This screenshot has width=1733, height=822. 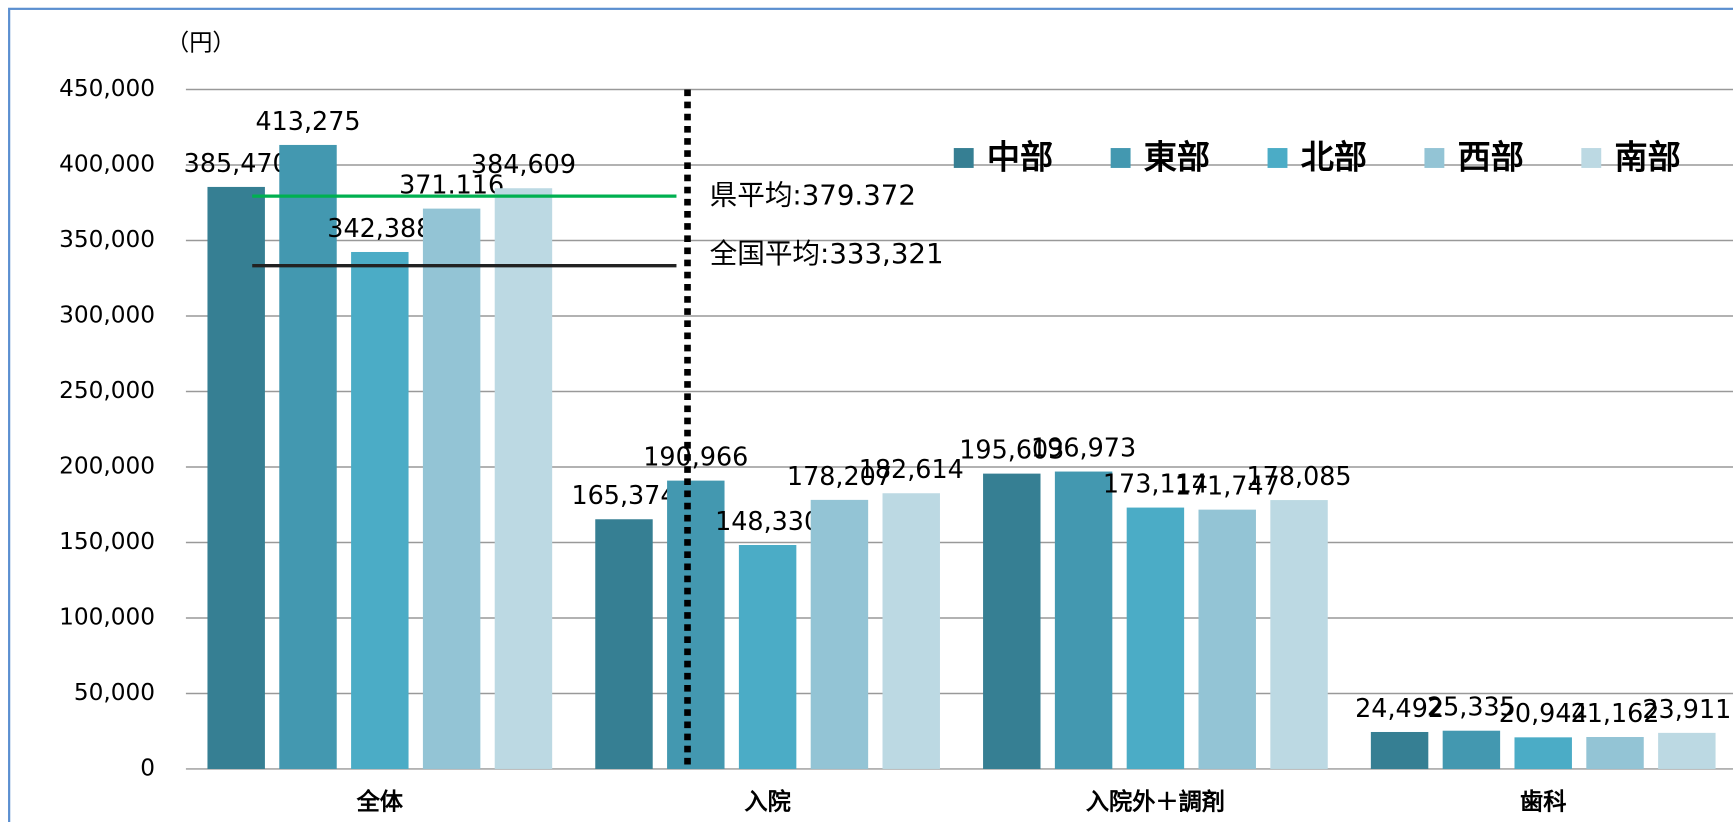 What do you see at coordinates (1083, 447) in the screenshot?
I see `value-label: 196,973` at bounding box center [1083, 447].